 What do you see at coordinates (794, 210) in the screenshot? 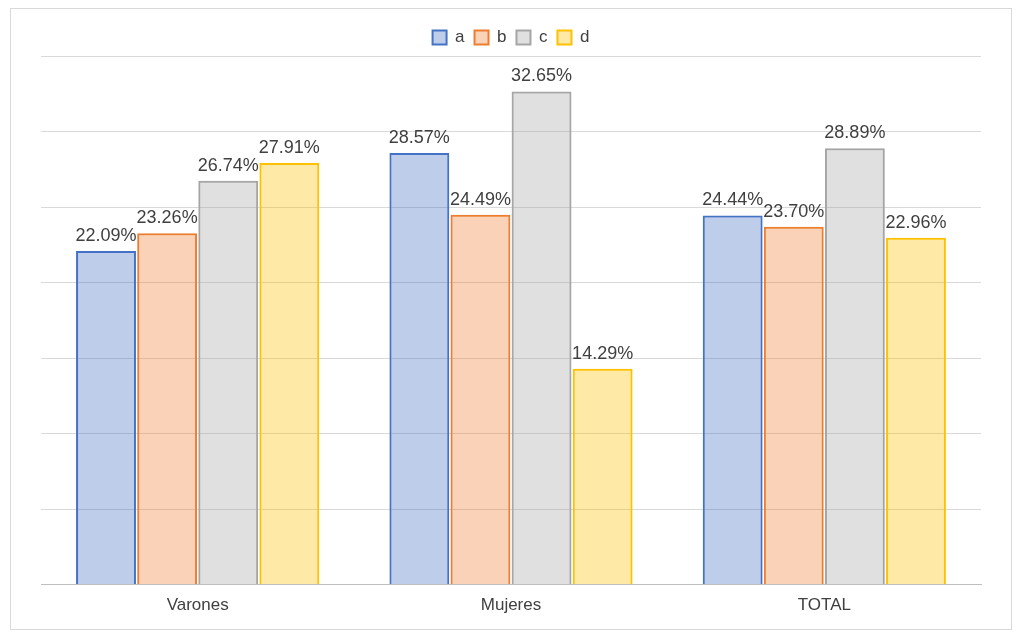
I see `data-label: 23.70%` at bounding box center [794, 210].